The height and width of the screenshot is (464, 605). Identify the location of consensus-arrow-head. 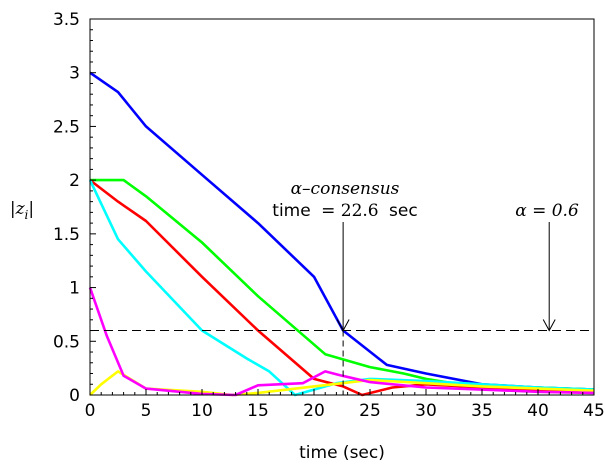
(343, 325).